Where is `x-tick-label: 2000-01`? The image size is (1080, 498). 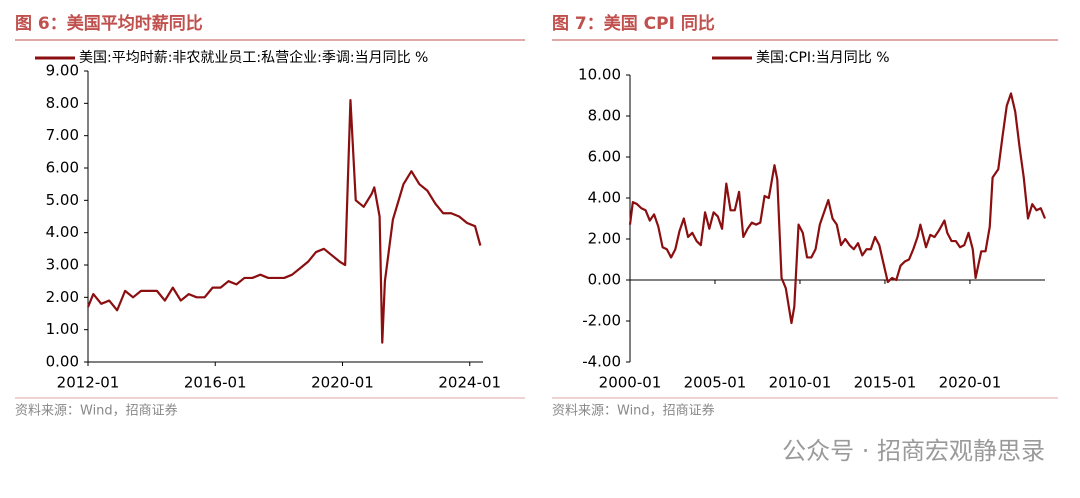
x-tick-label: 2000-01 is located at coordinates (630, 383).